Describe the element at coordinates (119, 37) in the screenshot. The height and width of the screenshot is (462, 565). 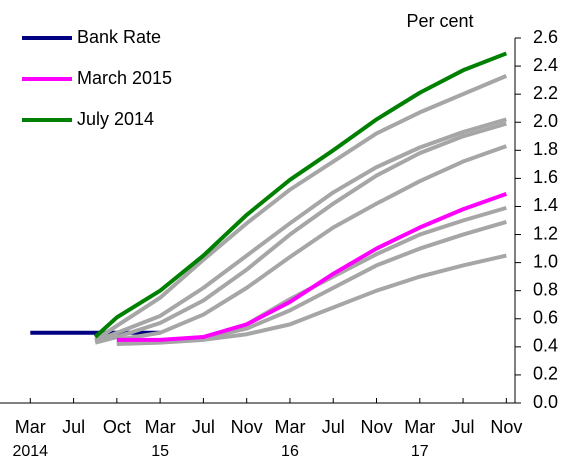
I see `legend-label: Bank Rate` at that location.